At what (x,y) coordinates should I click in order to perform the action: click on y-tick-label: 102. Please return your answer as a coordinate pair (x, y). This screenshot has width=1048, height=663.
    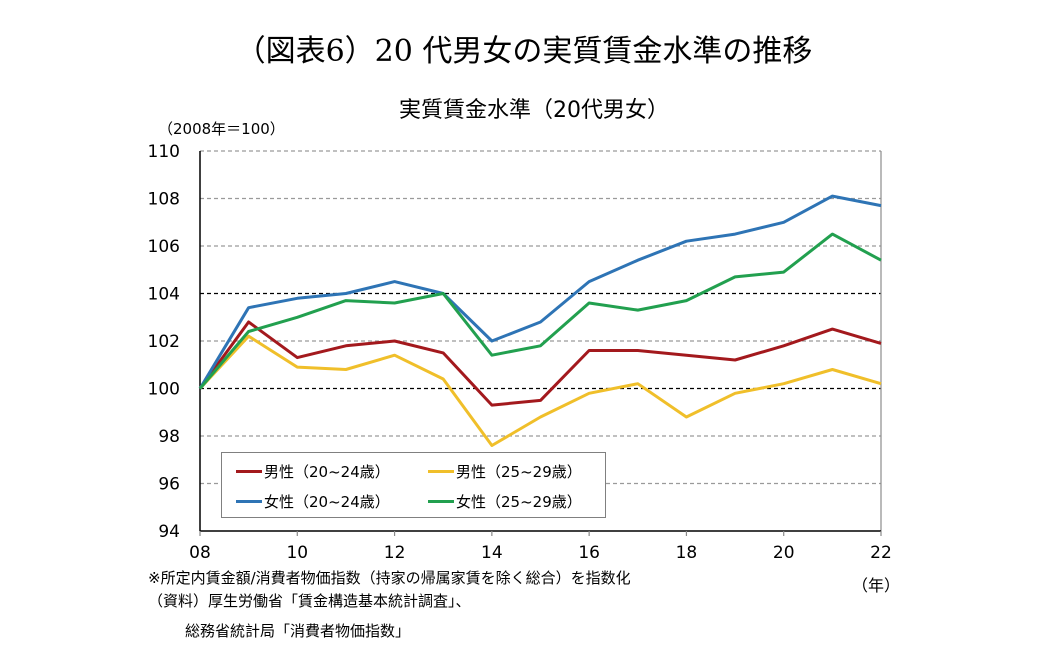
    Looking at the image, I should click on (164, 342).